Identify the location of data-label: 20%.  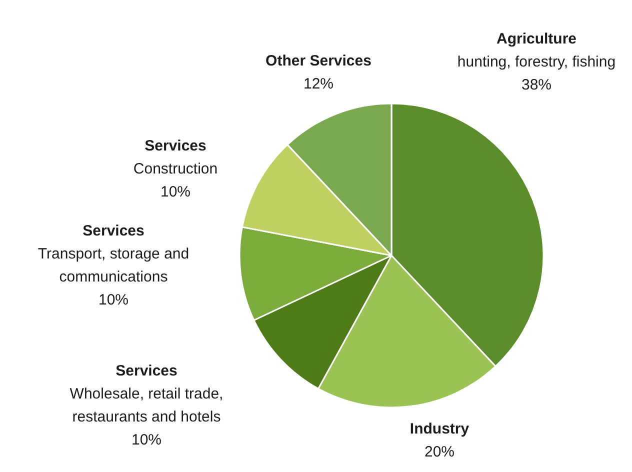
(439, 452).